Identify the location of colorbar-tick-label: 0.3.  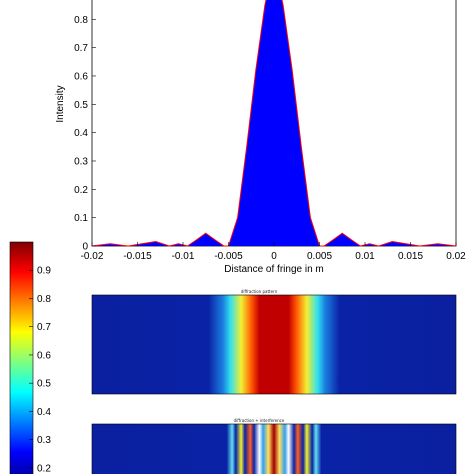
(44, 440).